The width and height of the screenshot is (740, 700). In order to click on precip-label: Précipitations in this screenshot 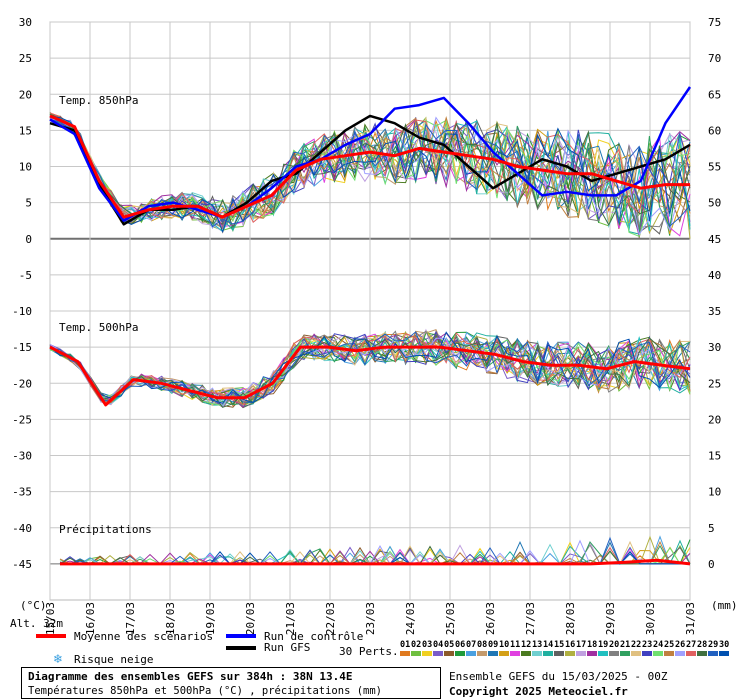, I will do `click(105, 529)`.